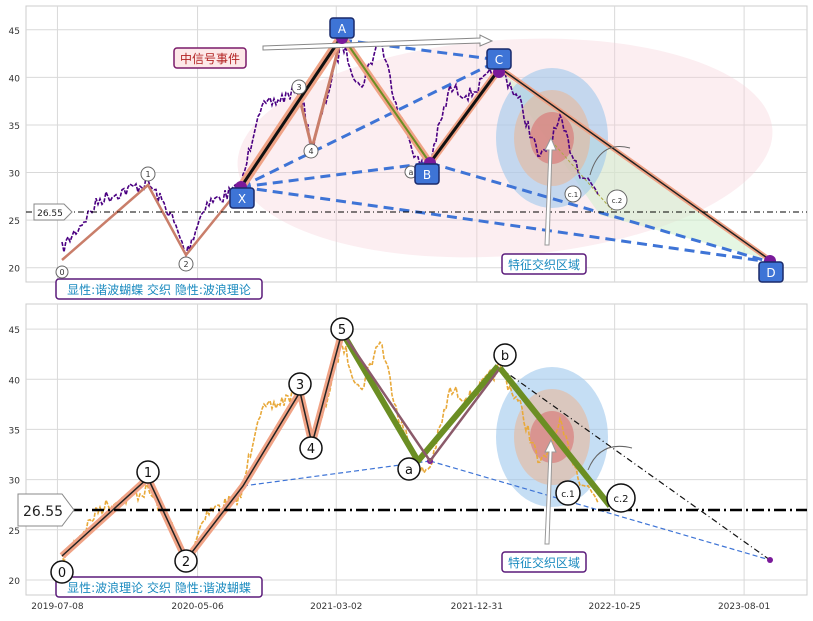 The image size is (813, 621). Describe the element at coordinates (151, 222) in the screenshot. I see `top-wave-segments` at that location.